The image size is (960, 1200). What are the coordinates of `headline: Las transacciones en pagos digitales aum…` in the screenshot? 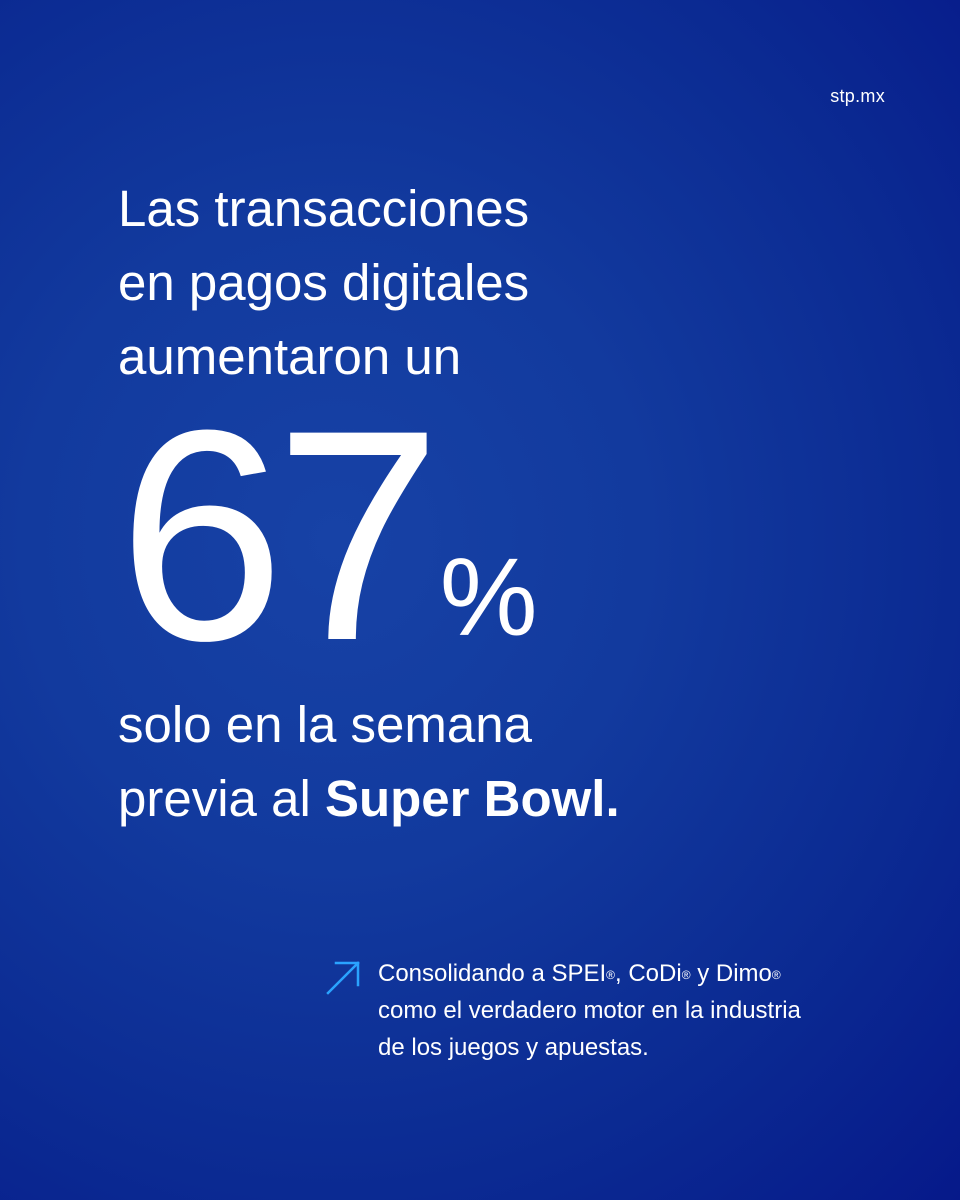 It's located at (323, 283).